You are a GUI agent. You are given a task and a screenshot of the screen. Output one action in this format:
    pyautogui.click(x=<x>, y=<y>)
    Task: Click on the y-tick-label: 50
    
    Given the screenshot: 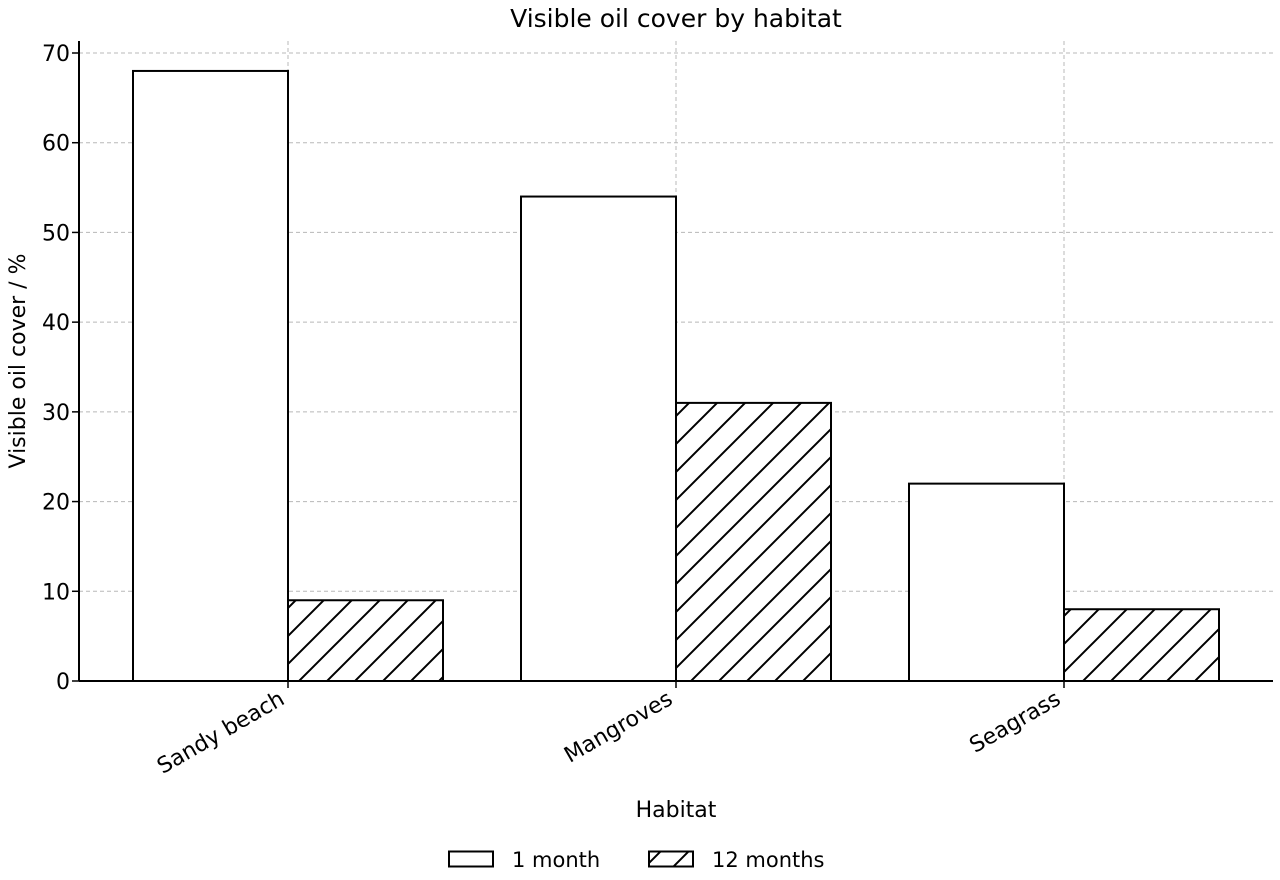 What is the action you would take?
    pyautogui.click(x=56, y=233)
    